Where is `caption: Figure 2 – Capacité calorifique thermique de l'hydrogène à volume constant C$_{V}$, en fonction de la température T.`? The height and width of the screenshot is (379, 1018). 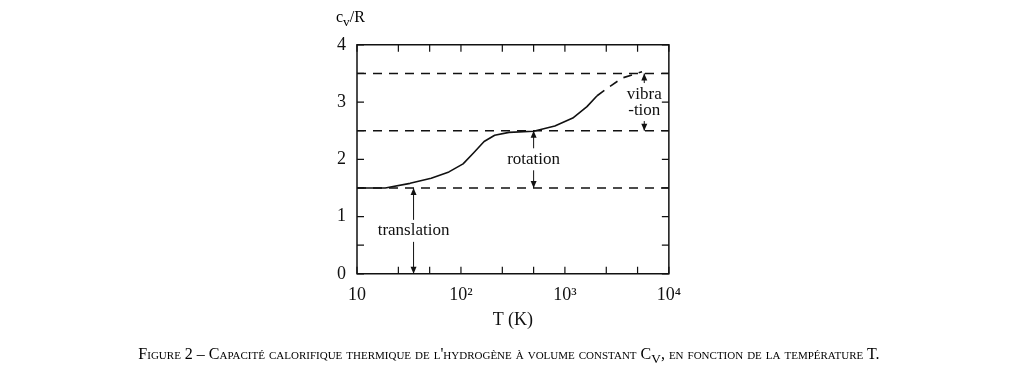
caption: Figure 2 – Capacité calorifique thermique de l'hydrogène à volume constant C$_{V}$, en fonction de la température T. is located at coordinates (509, 356).